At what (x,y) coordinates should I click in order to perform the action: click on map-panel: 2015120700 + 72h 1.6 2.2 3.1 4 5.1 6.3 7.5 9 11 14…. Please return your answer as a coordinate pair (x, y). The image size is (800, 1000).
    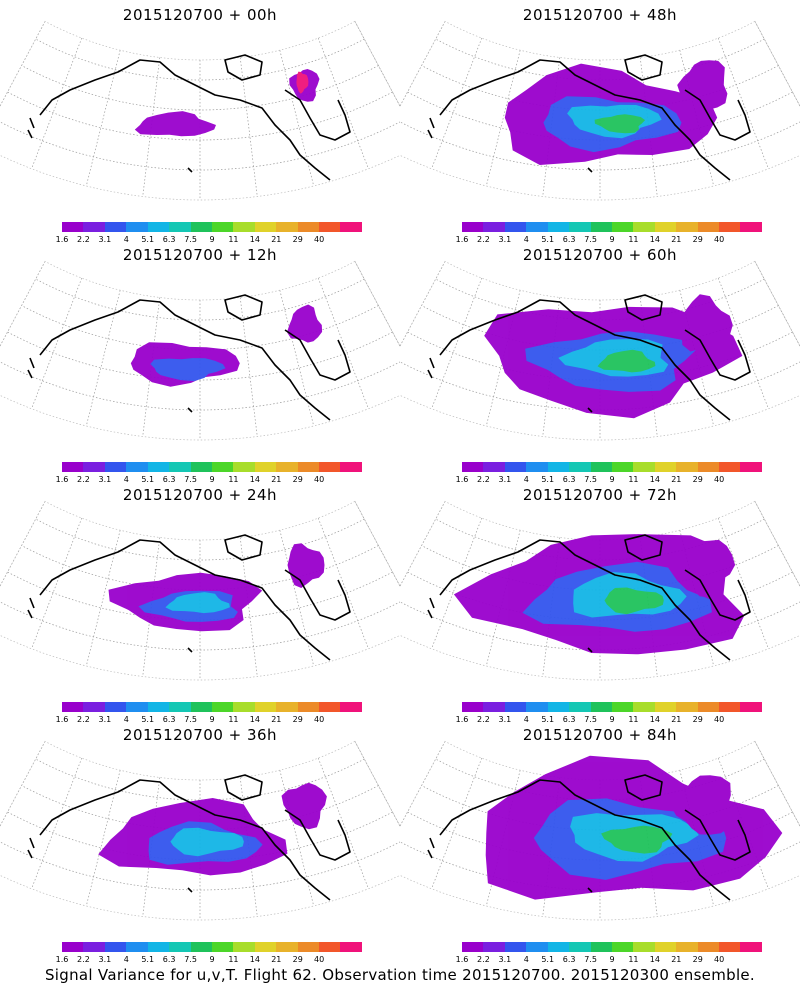
    Looking at the image, I should click on (600, 602).